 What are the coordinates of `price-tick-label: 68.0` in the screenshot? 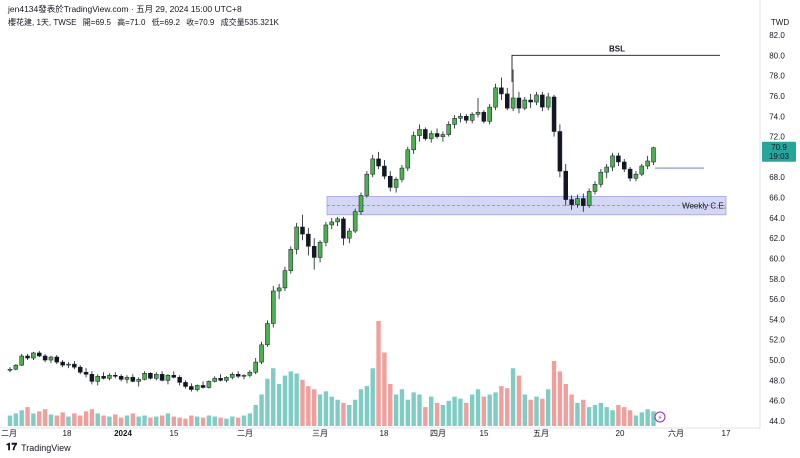 It's located at (777, 177).